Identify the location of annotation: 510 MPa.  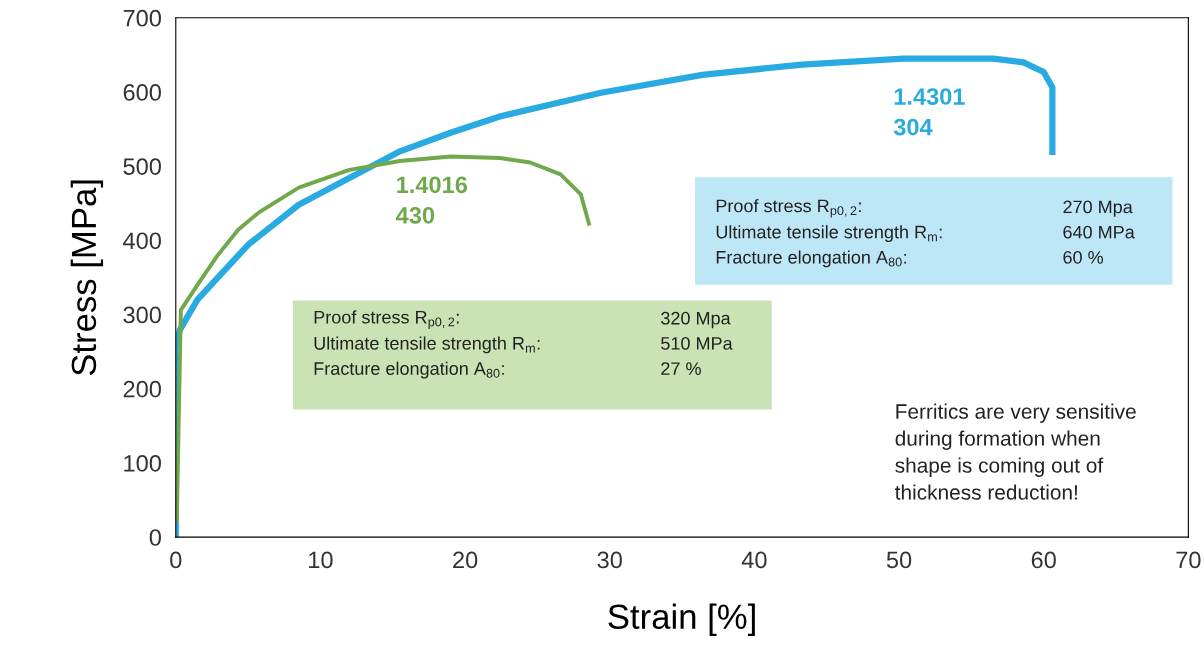
(697, 343).